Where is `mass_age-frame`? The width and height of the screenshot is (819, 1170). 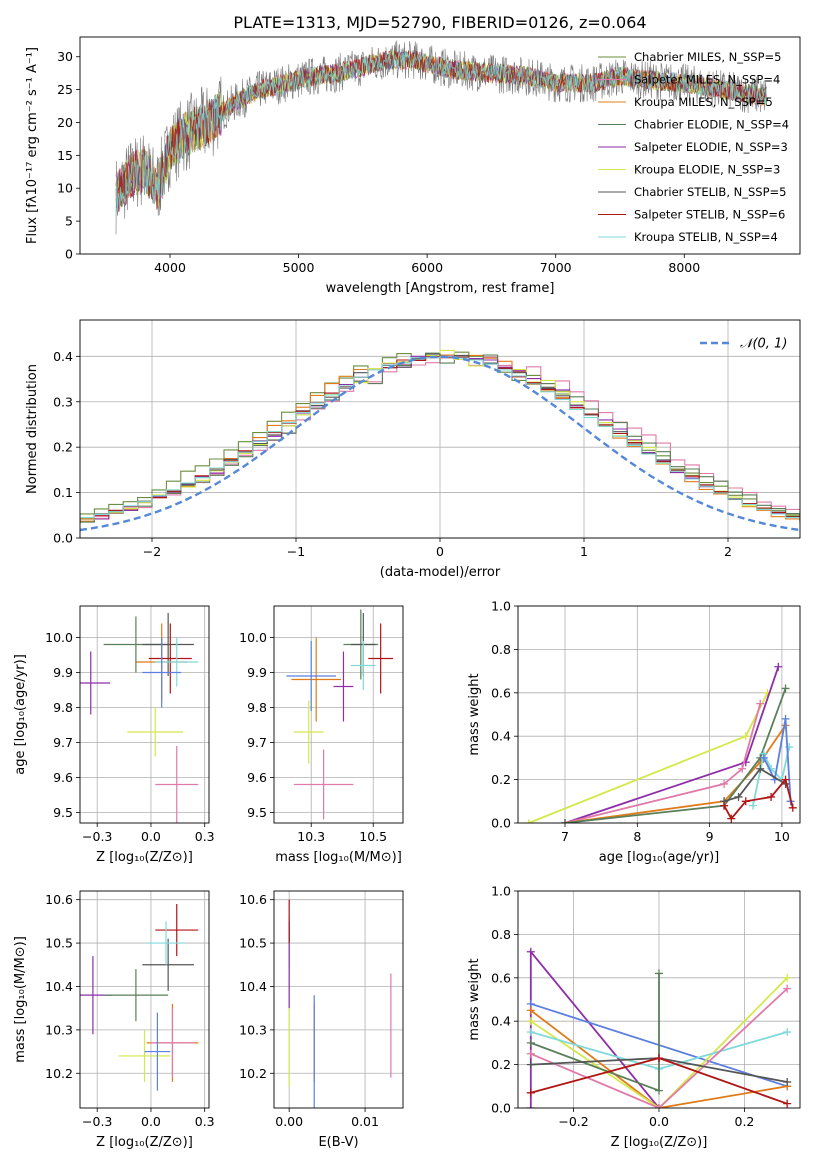 mass_age-frame is located at coordinates (338, 714).